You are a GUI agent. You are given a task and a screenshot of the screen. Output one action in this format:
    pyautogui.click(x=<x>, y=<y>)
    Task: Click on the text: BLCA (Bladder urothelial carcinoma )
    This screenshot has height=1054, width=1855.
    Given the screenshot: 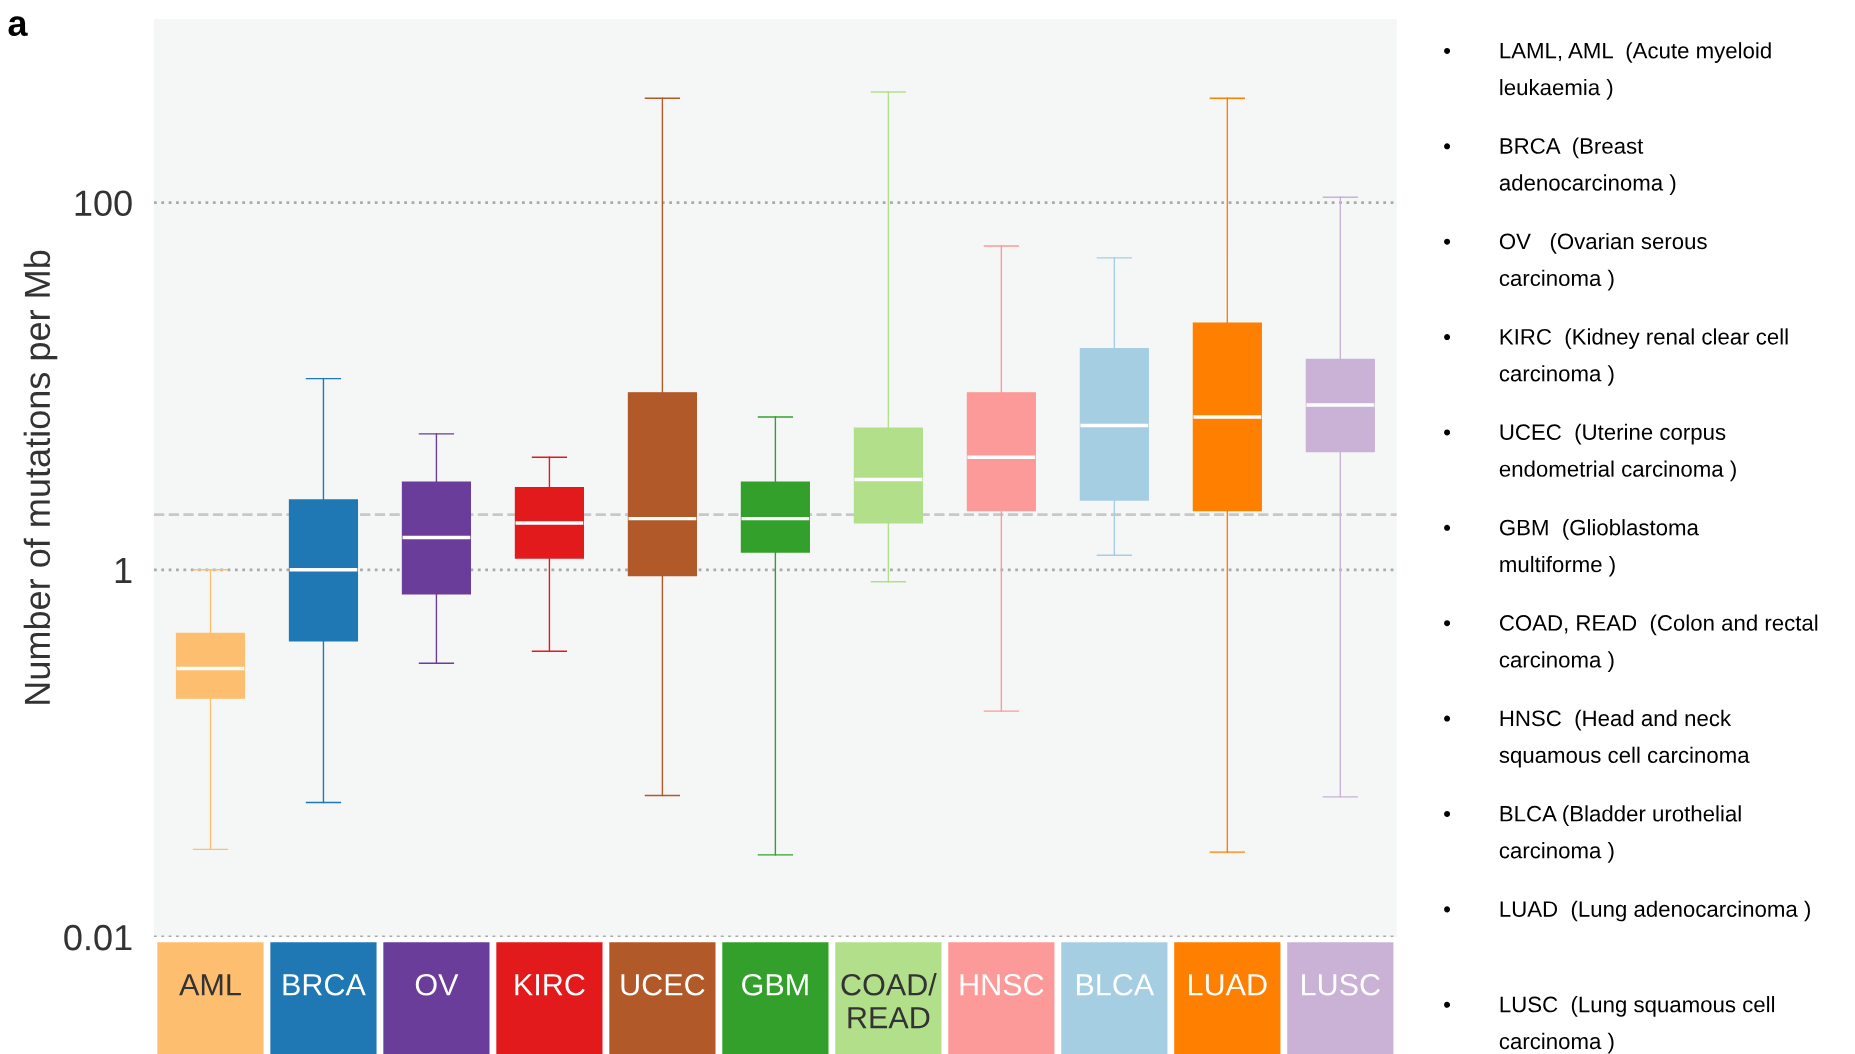 What is the action you would take?
    pyautogui.click(x=1620, y=834)
    